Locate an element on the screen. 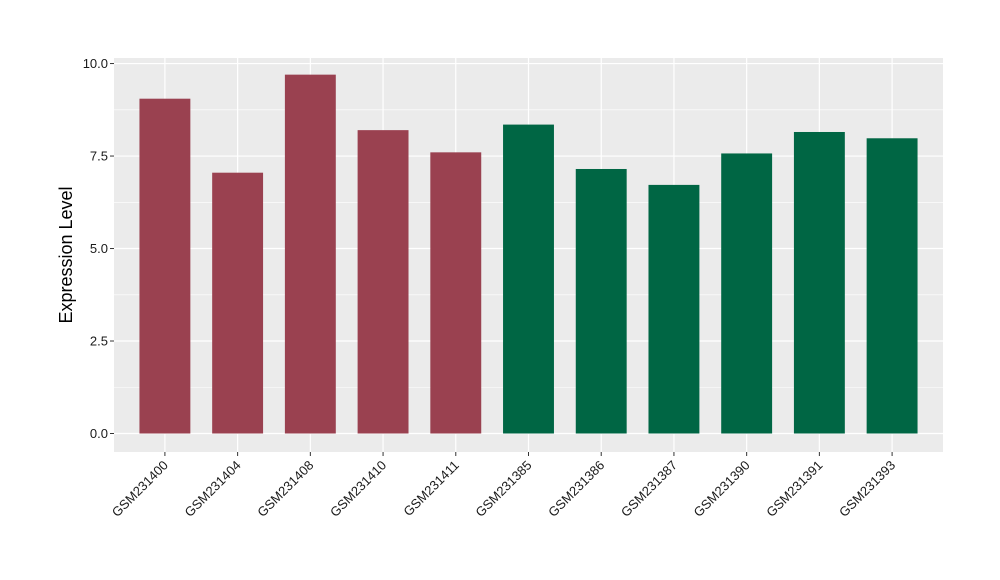  bar-GSM231408 is located at coordinates (310, 254).